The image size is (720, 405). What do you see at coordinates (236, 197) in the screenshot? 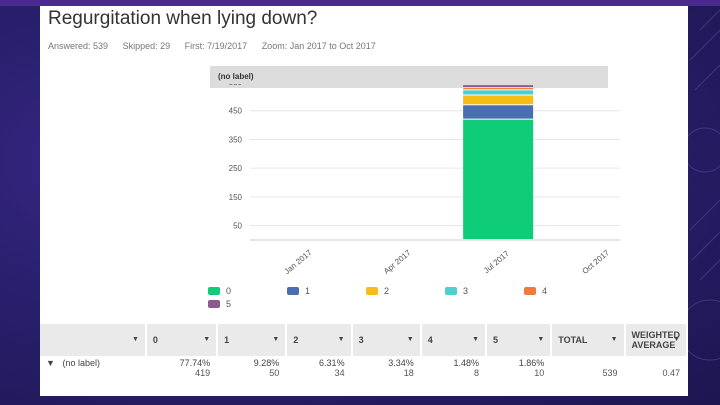
I see `y-tick-label: 150` at bounding box center [236, 197].